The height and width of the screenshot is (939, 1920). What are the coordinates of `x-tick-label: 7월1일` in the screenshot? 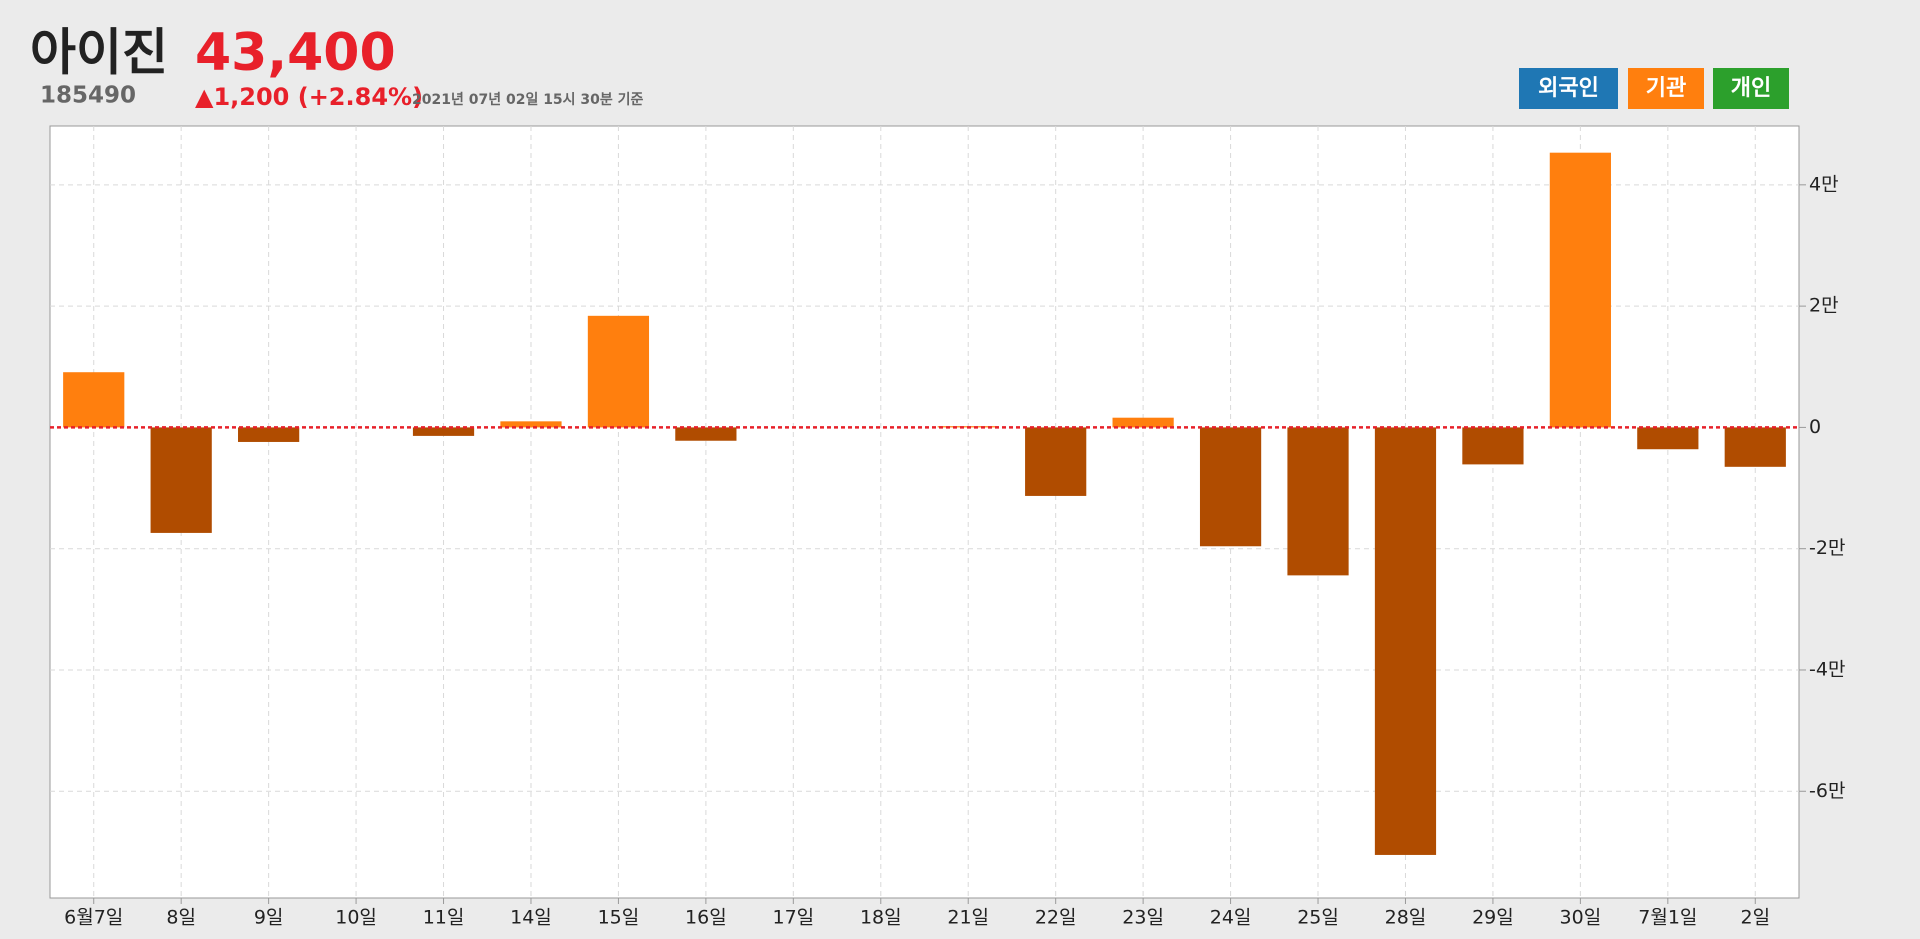 It's located at (1667, 918).